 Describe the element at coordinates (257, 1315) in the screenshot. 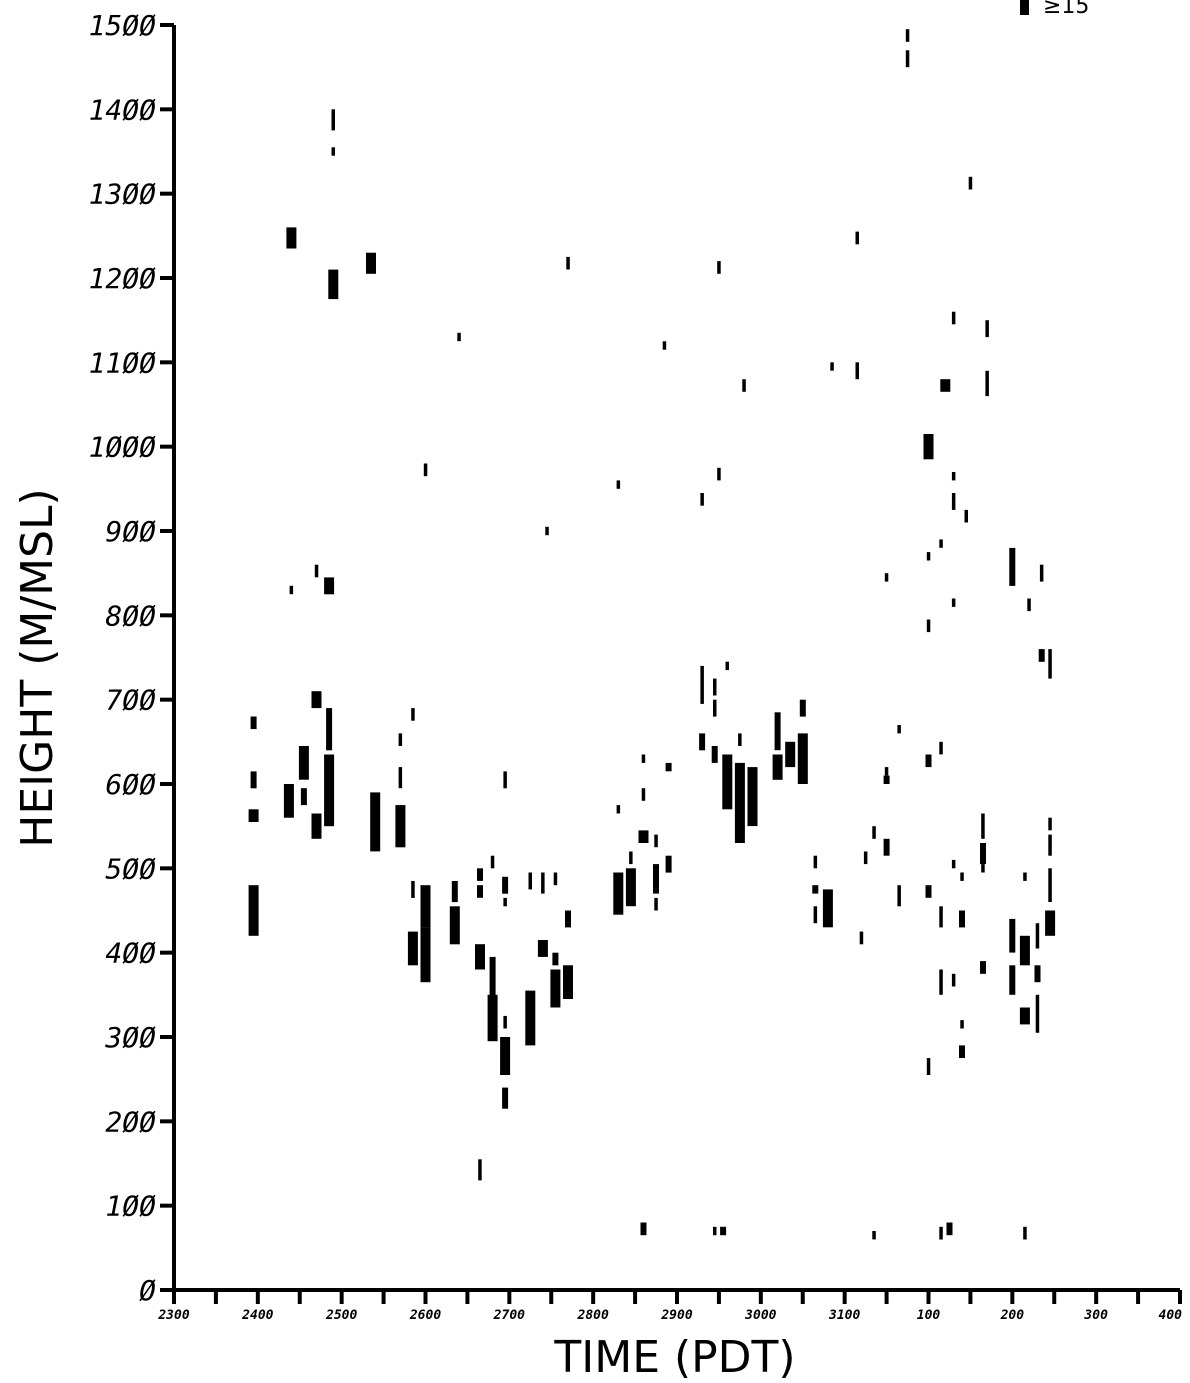

I see `x-tick-label: 2400` at that location.